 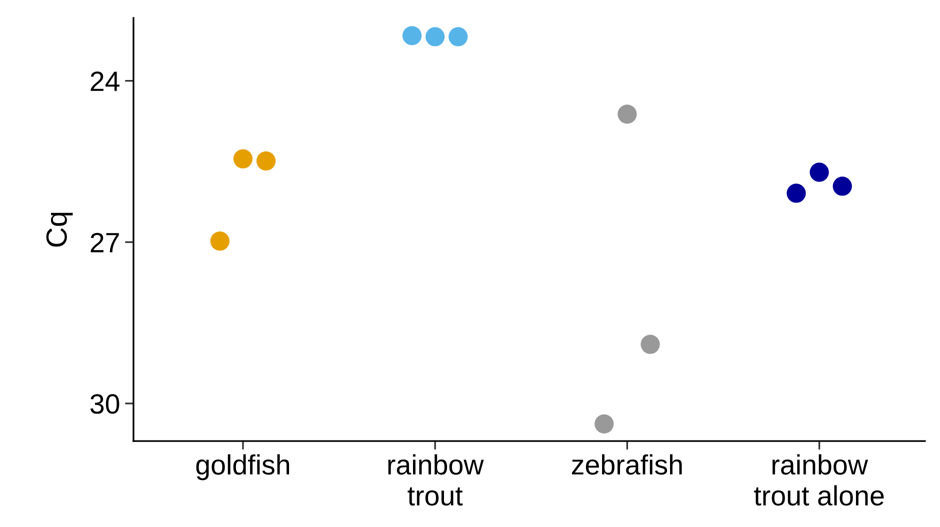 What do you see at coordinates (243, 467) in the screenshot?
I see `x-tick-label: goldfish` at bounding box center [243, 467].